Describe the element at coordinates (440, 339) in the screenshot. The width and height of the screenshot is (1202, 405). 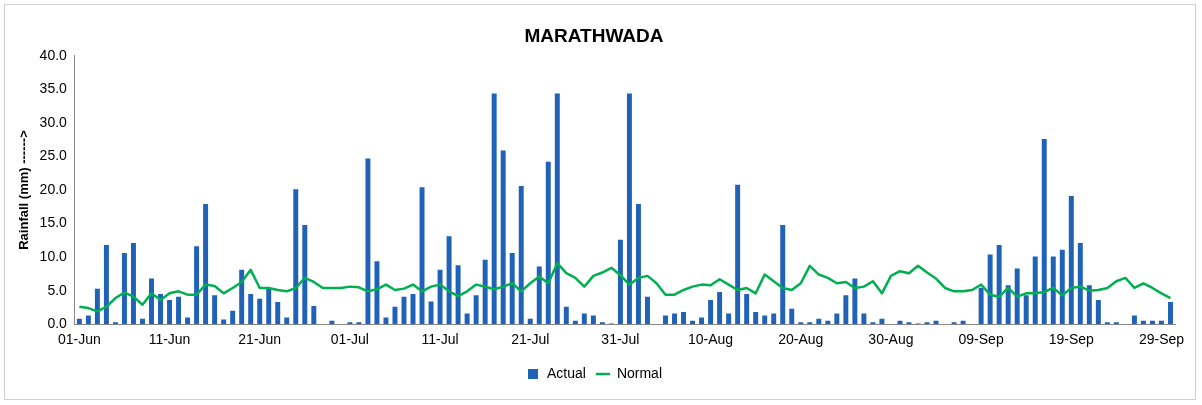
I see `x-tick-label: 11-Jul` at that location.